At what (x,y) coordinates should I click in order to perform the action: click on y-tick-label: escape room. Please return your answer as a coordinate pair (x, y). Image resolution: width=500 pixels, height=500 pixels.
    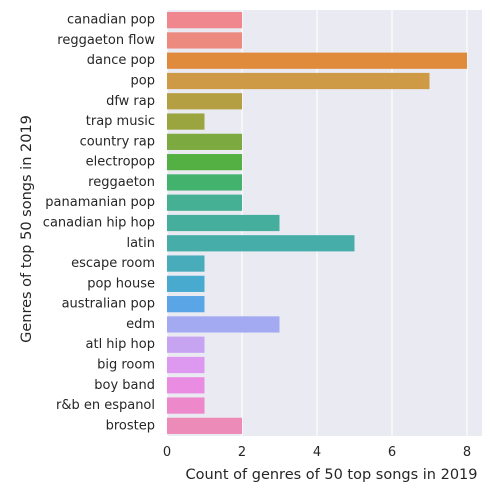
    Looking at the image, I should click on (113, 263).